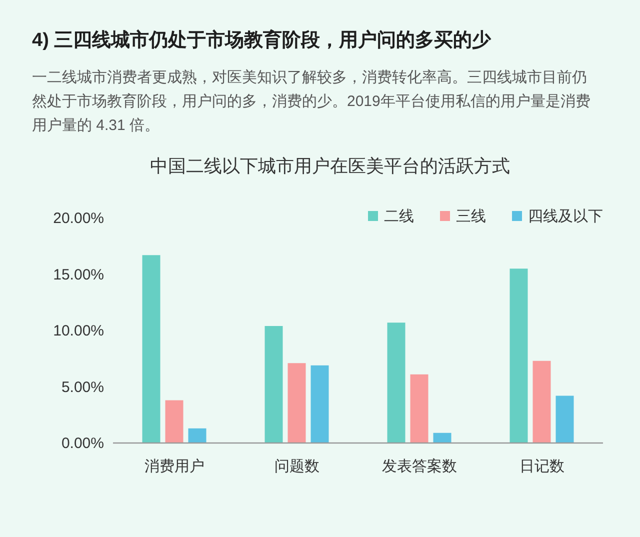 The height and width of the screenshot is (537, 640). I want to click on y-tick-label: 20.00%, so click(78, 218).